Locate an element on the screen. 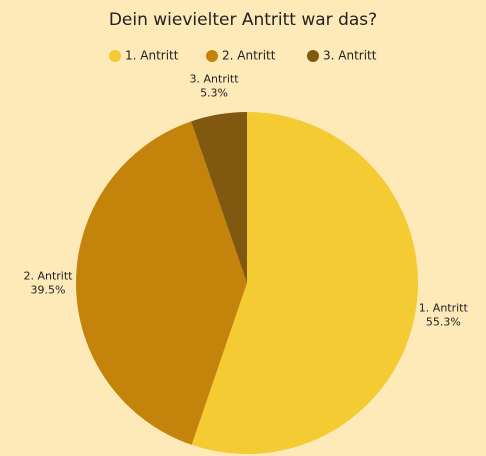 The height and width of the screenshot is (456, 486). data-label-name: 3. Antritt is located at coordinates (215, 79).